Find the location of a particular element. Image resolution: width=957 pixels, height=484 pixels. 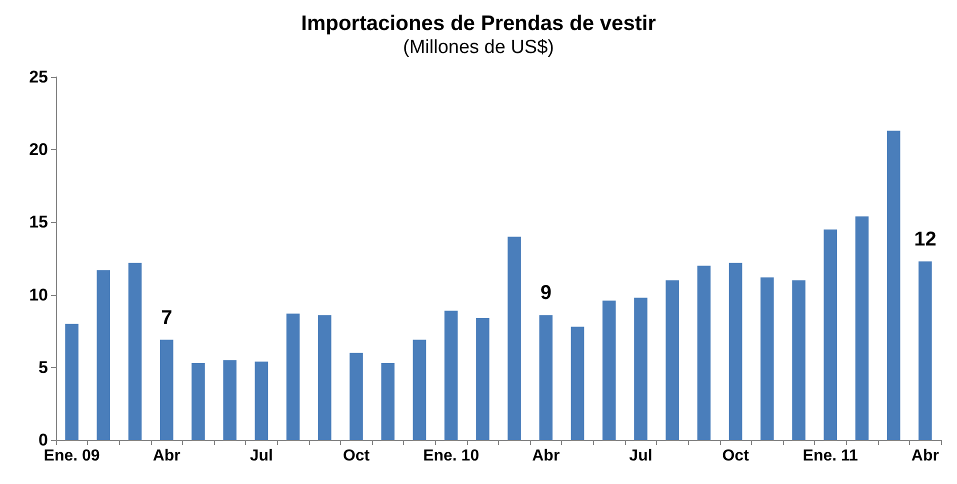

y-tick-label: 5 is located at coordinates (43, 367).